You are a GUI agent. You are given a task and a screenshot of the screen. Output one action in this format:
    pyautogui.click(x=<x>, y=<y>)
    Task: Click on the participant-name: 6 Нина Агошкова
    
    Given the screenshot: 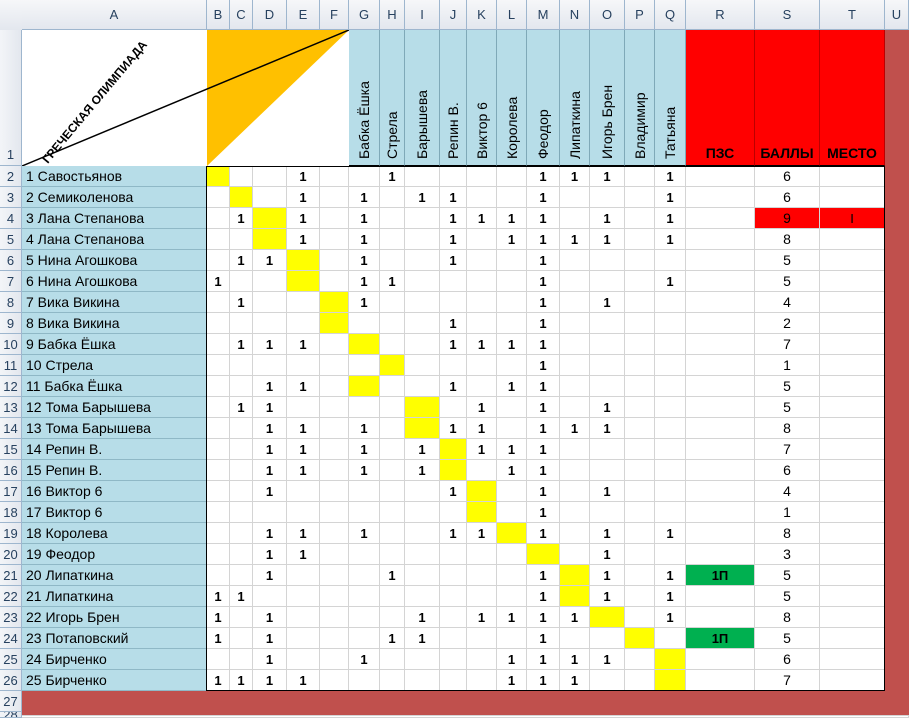 What is the action you would take?
    pyautogui.click(x=114, y=281)
    